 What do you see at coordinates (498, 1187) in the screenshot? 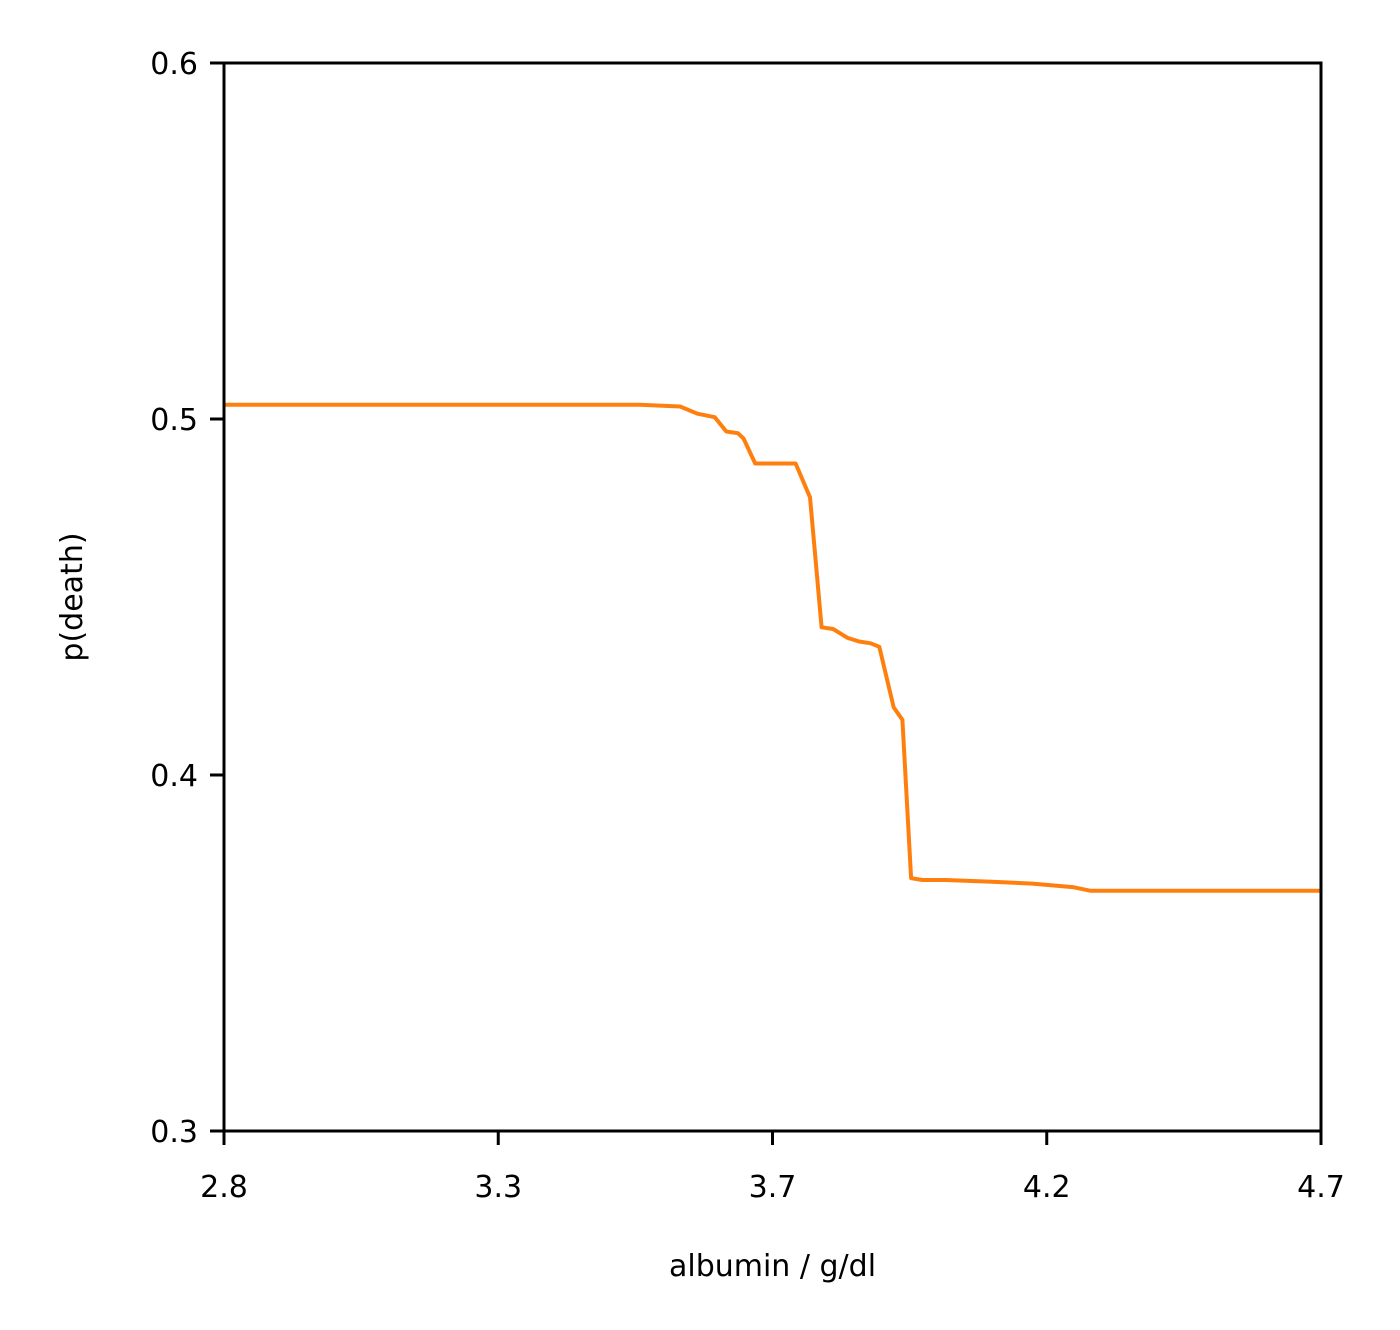
I see `x-tick-label: 3.3` at bounding box center [498, 1187].